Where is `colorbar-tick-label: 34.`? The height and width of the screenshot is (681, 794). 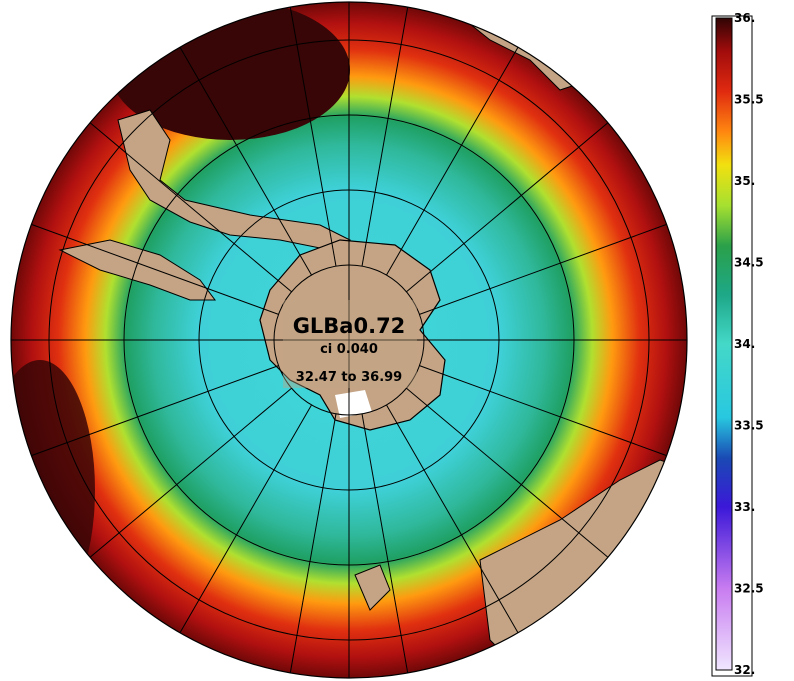 colorbar-tick-label: 34. is located at coordinates (744, 344).